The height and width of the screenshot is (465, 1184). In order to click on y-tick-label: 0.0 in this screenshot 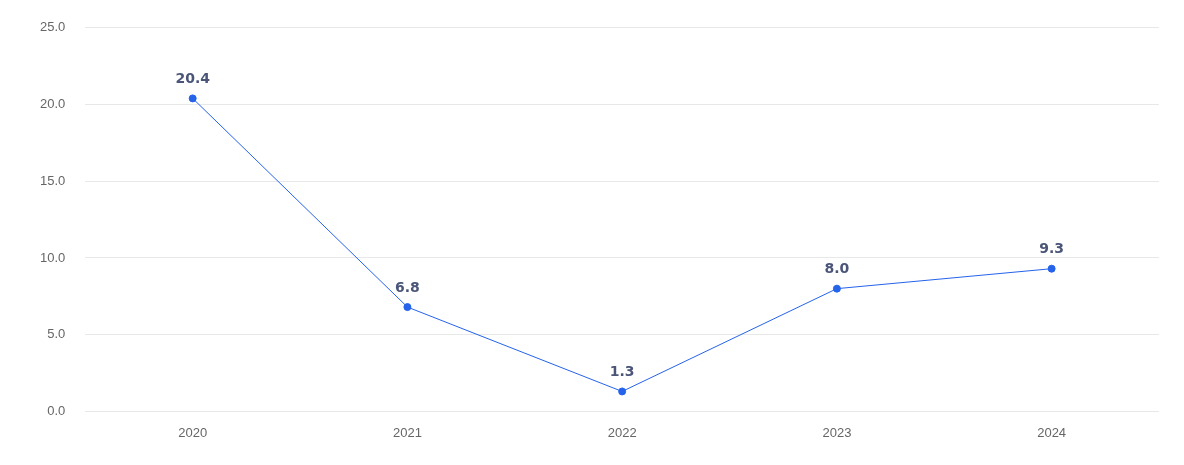, I will do `click(56, 410)`.